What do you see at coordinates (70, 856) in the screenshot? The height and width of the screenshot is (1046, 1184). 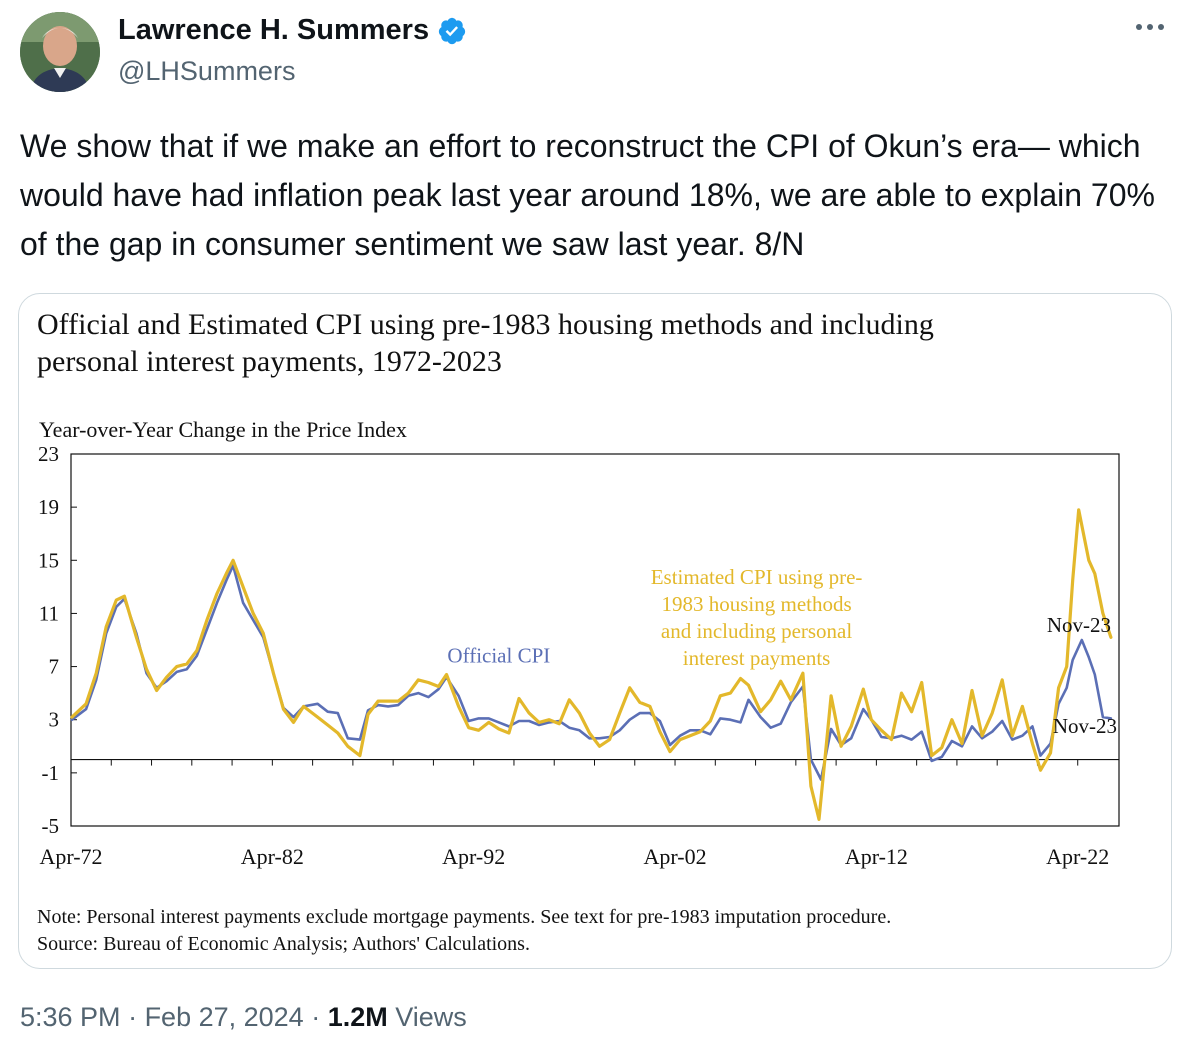 I see `x-tick-label: Apr-72` at bounding box center [70, 856].